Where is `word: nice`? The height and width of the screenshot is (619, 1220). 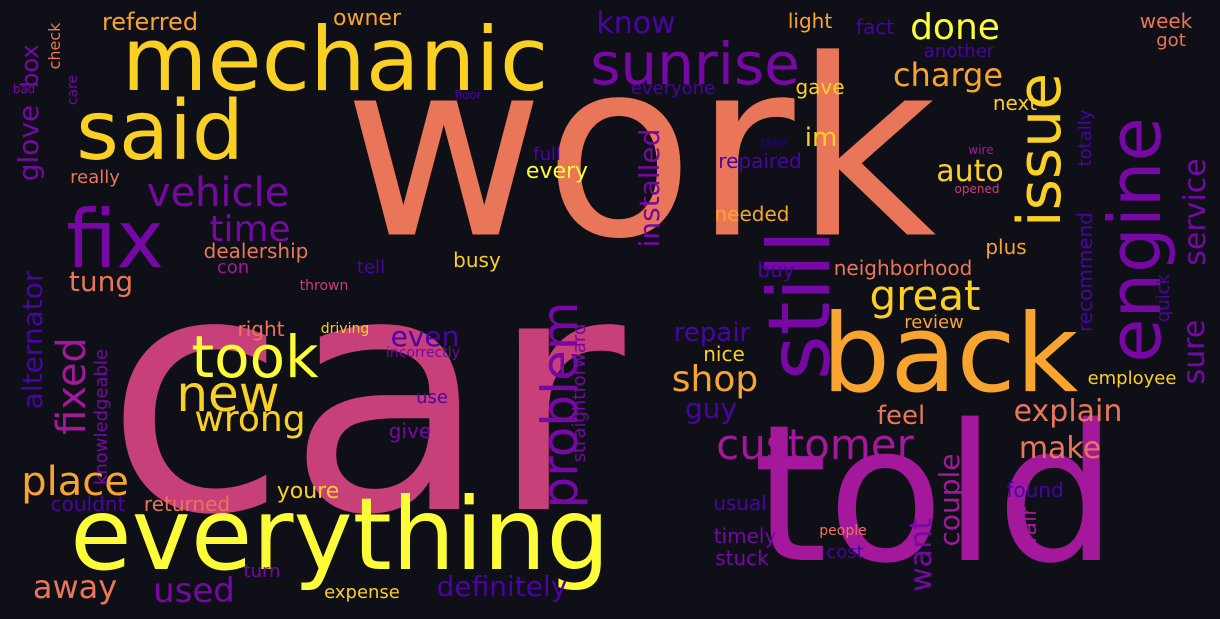 word: nice is located at coordinates (724, 354).